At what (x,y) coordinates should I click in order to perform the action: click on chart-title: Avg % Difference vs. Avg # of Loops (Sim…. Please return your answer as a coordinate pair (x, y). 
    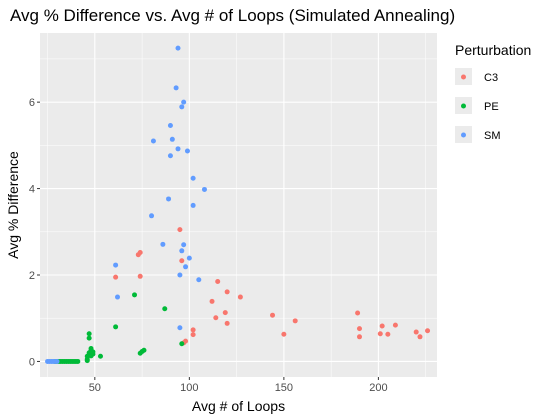
    Looking at the image, I should click on (233, 15).